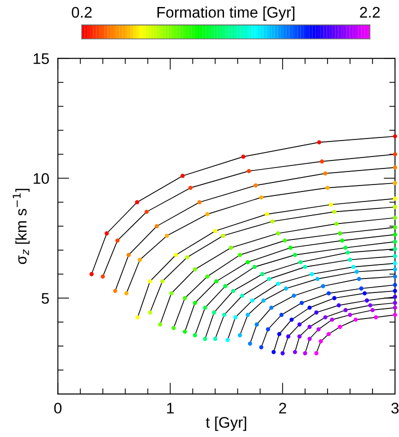  What do you see at coordinates (395, 408) in the screenshot?
I see `x-tick-label: 3` at bounding box center [395, 408].